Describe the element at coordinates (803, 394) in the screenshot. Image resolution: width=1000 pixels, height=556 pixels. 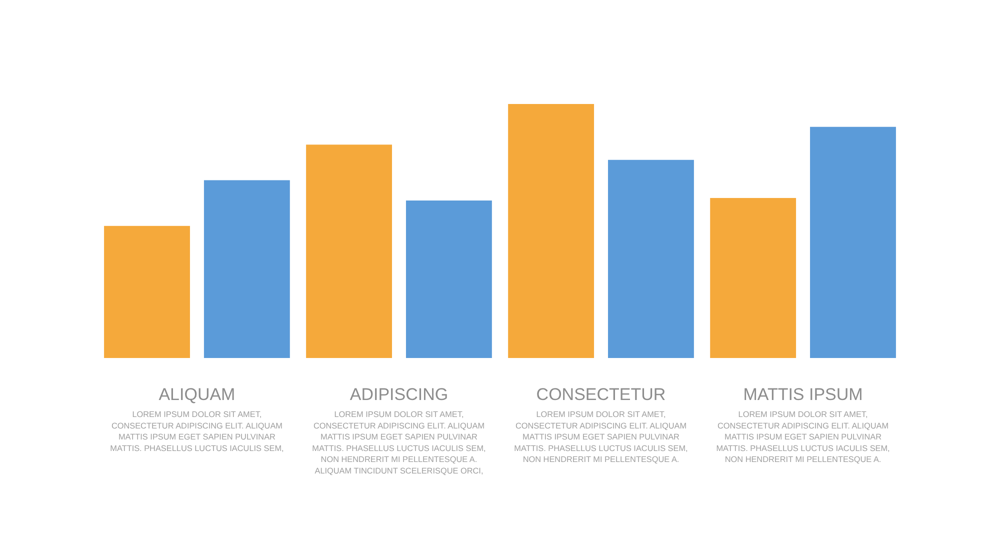
I see `x-tick-label: MATTIS IPSUM` at that location.